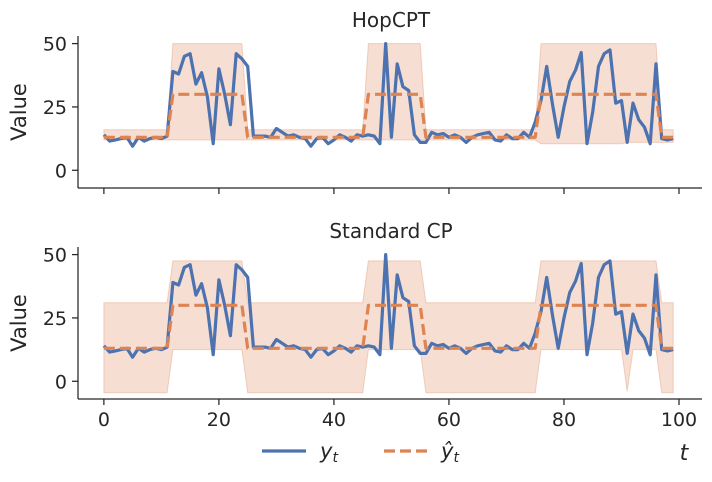 The width and height of the screenshot is (712, 482). I want to click on legend: yt ŷt, so click(360, 452).